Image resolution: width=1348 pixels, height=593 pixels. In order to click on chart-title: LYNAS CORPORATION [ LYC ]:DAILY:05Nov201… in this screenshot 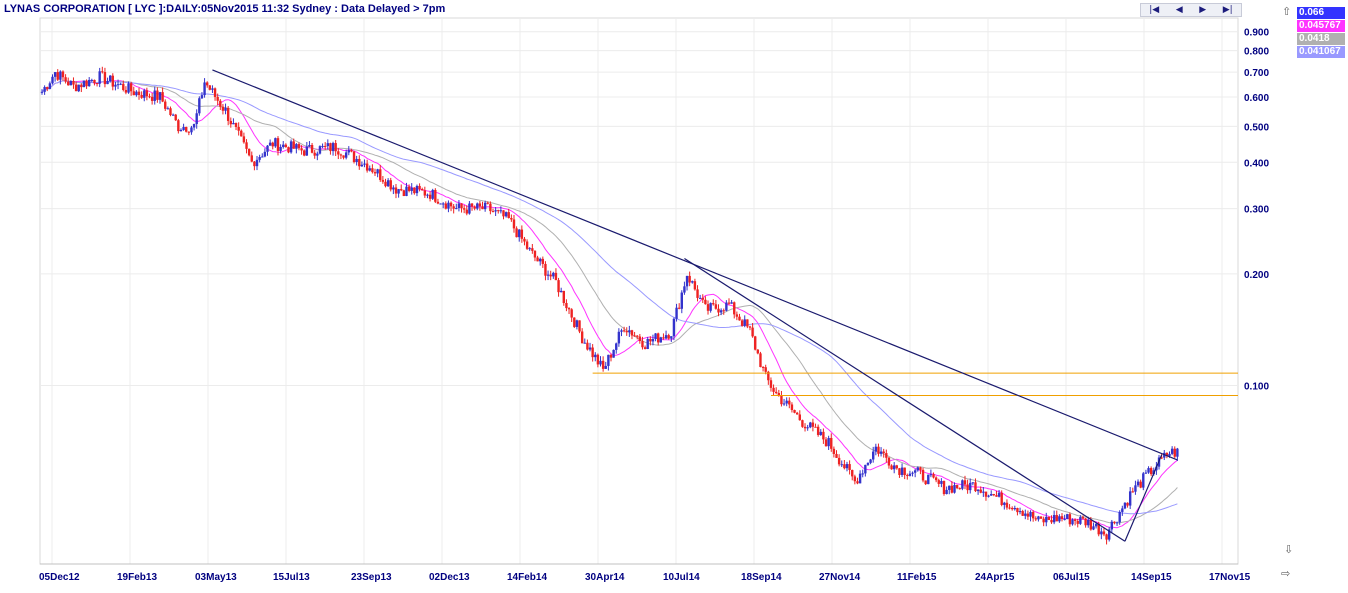, I will do `click(225, 9)`.